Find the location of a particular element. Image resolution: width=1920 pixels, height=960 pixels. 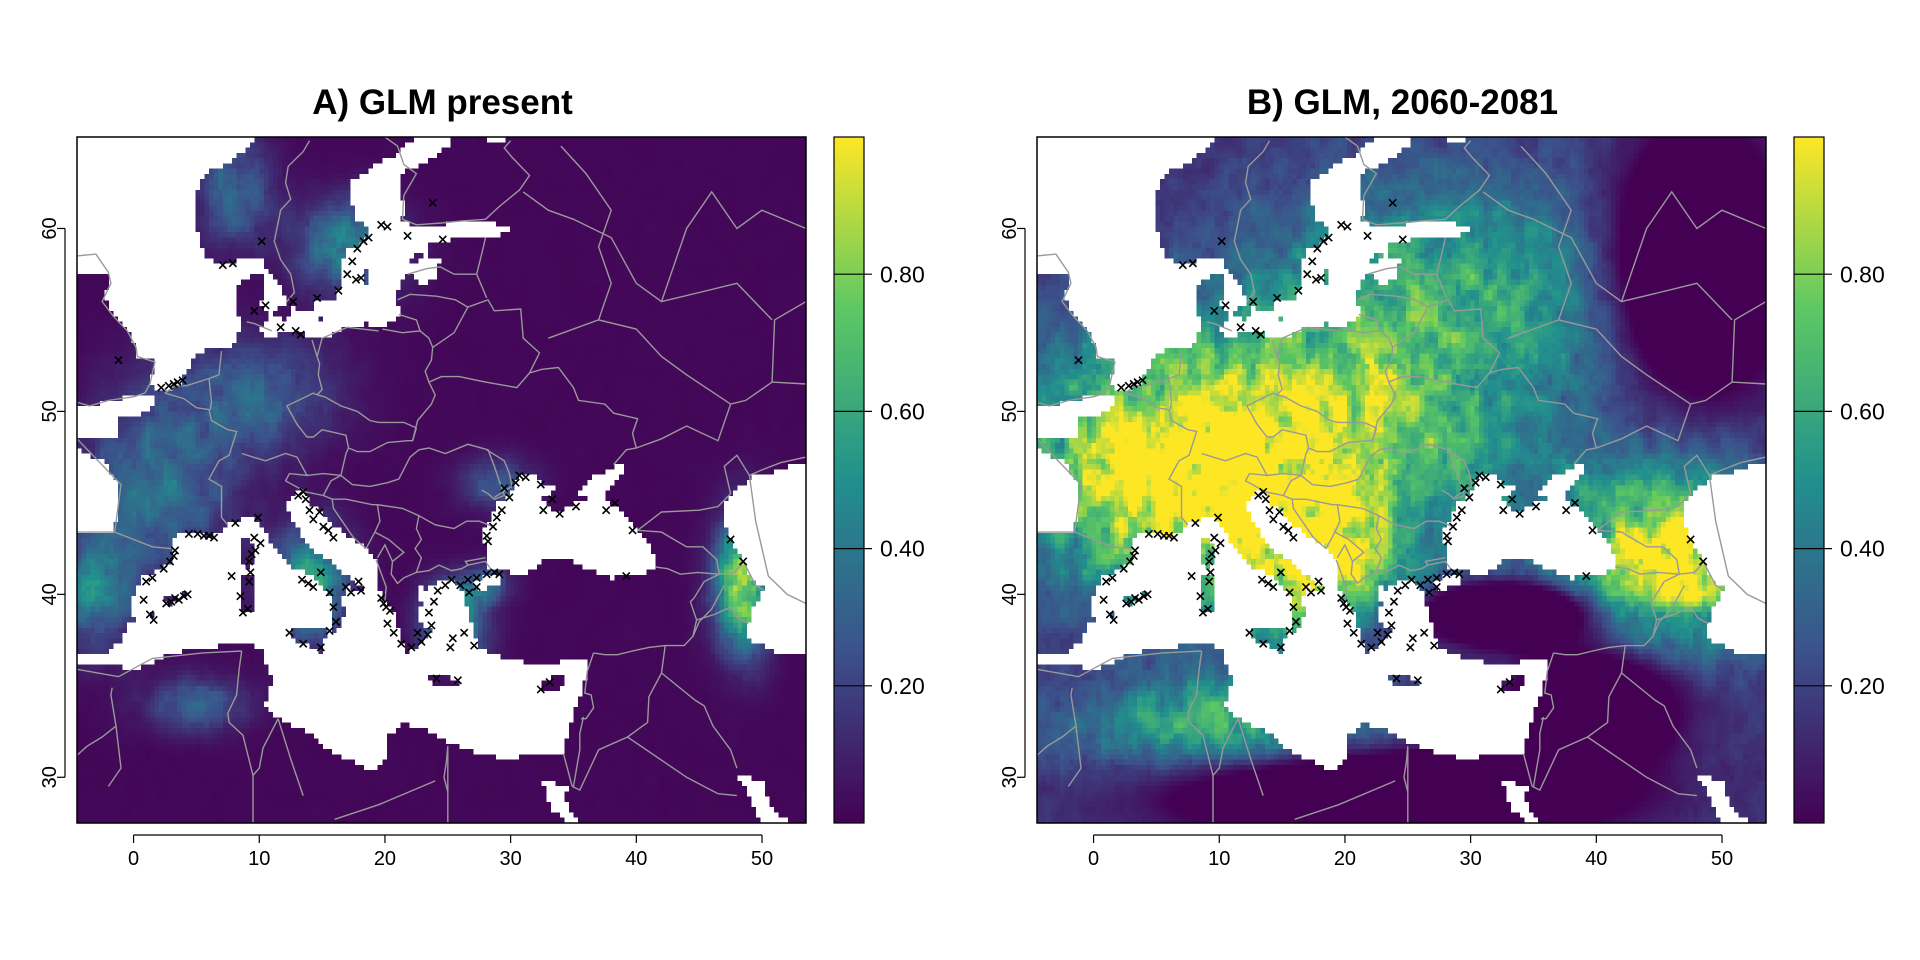

x-tick-label: 40 is located at coordinates (1596, 859).